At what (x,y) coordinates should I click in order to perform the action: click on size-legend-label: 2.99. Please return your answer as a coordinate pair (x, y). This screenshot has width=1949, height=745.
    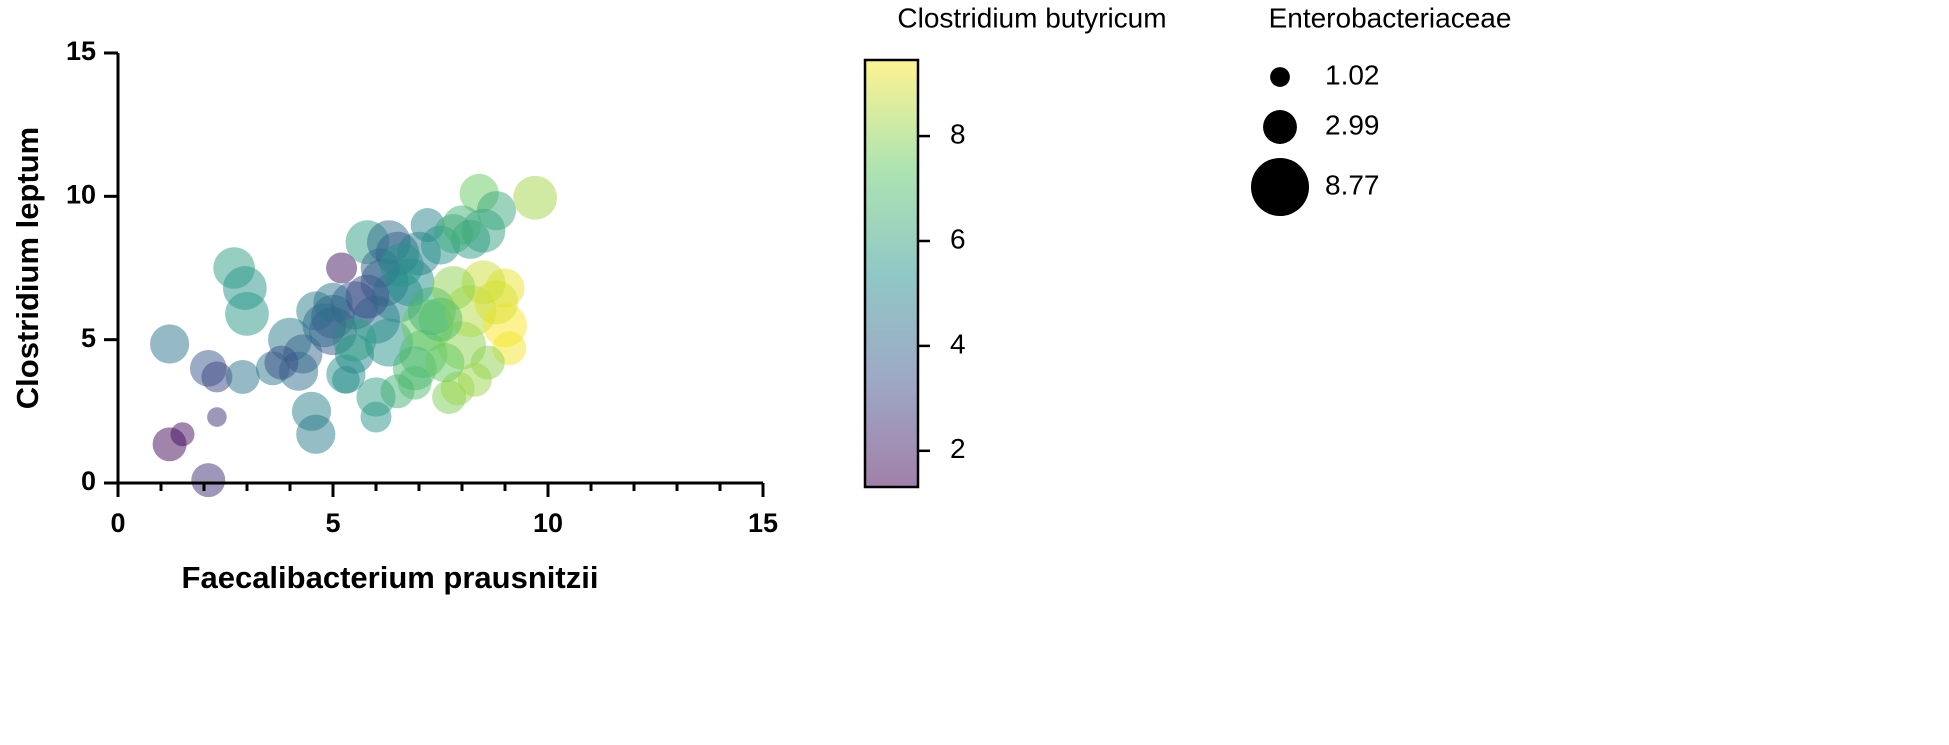
    Looking at the image, I should click on (1352, 124).